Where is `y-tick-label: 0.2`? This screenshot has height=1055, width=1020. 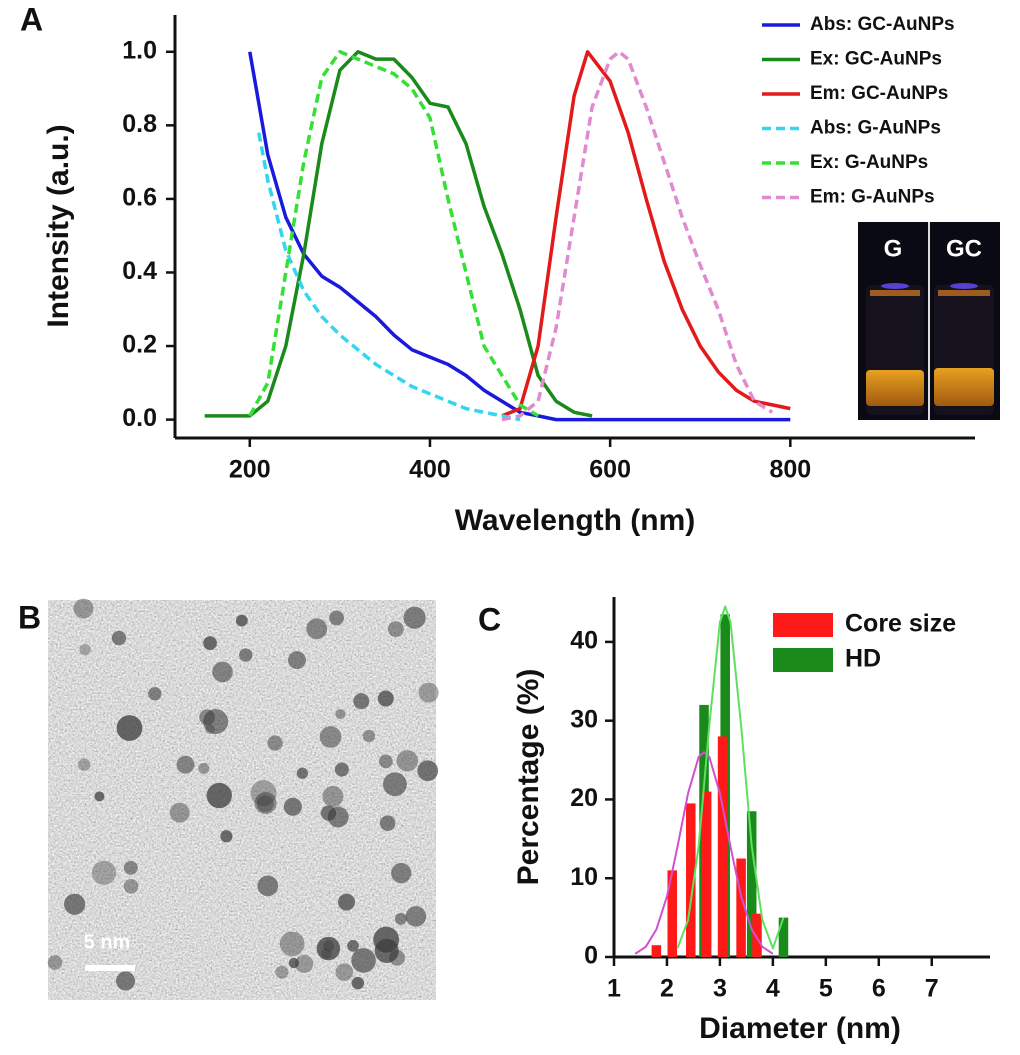
y-tick-label: 0.2 is located at coordinates (139, 345).